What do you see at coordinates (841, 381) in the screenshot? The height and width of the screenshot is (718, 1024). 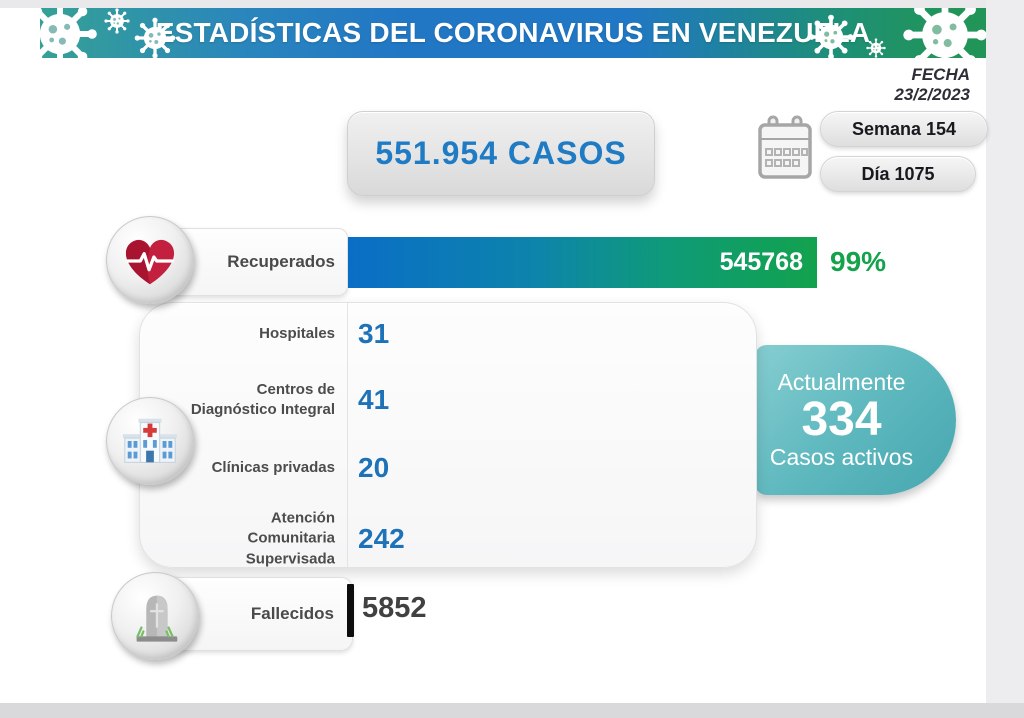 I see `active-cases-heading: Actualmente` at bounding box center [841, 381].